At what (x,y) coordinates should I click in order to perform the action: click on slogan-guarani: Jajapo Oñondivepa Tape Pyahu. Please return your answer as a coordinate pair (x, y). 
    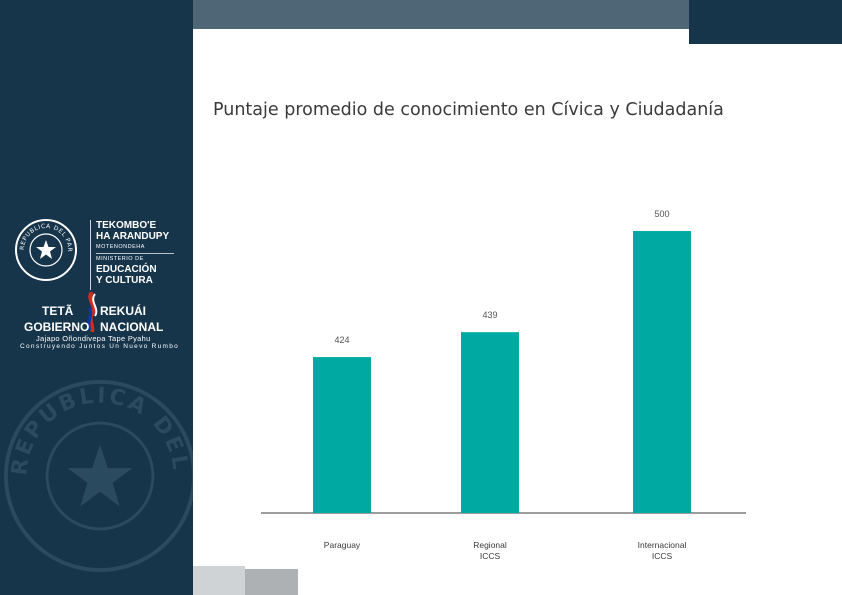
    Looking at the image, I should click on (93, 338).